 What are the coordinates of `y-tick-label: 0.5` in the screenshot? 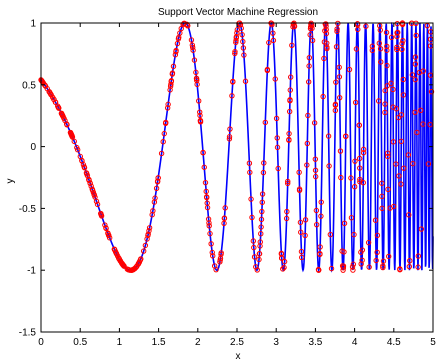 It's located at (29, 85).